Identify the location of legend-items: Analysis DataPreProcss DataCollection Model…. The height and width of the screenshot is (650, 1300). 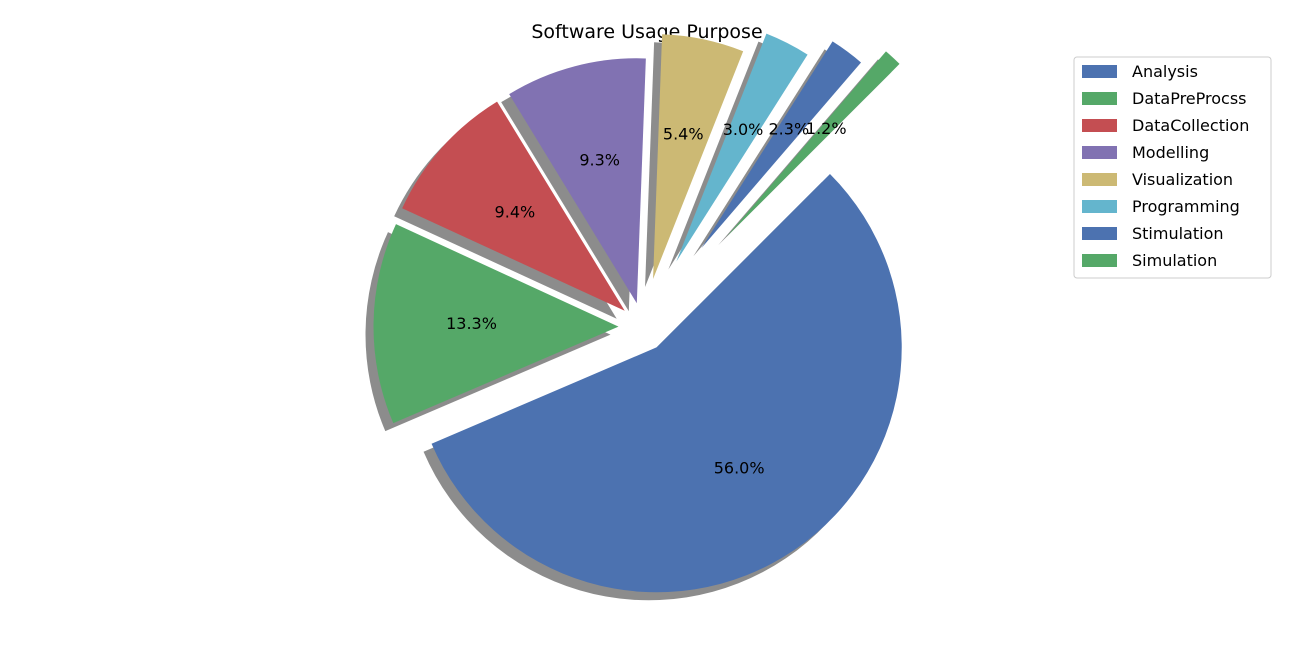
(1165, 166).